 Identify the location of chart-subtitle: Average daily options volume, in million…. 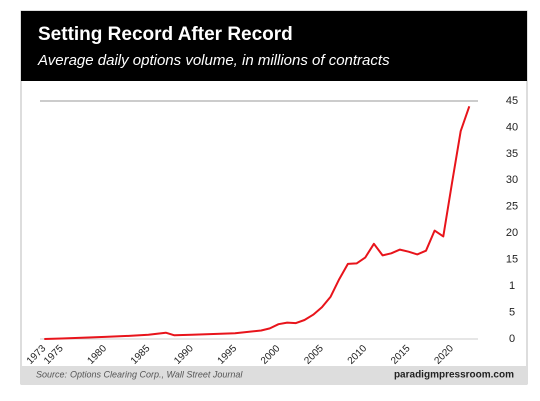
(213, 60).